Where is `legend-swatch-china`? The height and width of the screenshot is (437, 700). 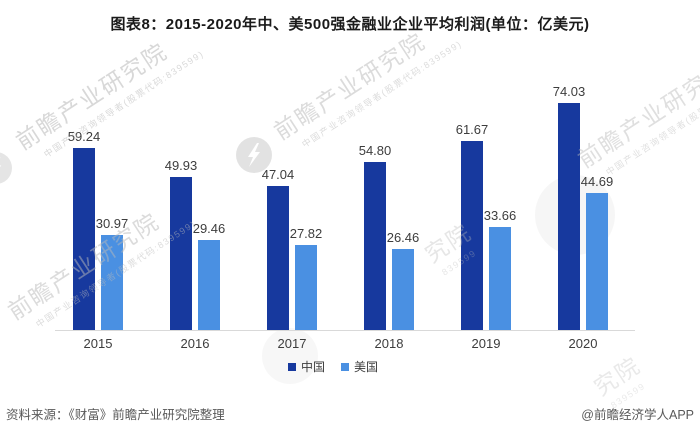
legend-swatch-china is located at coordinates (291, 366).